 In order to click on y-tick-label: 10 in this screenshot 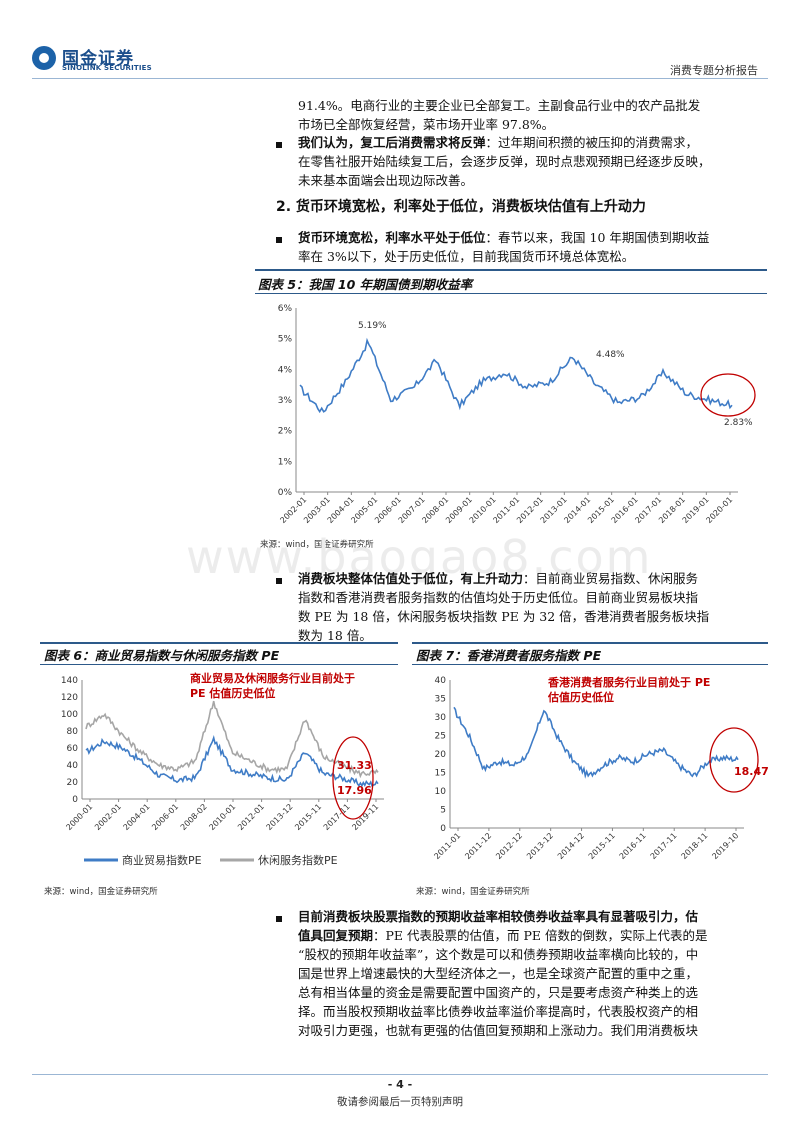, I will do `click(441, 792)`.